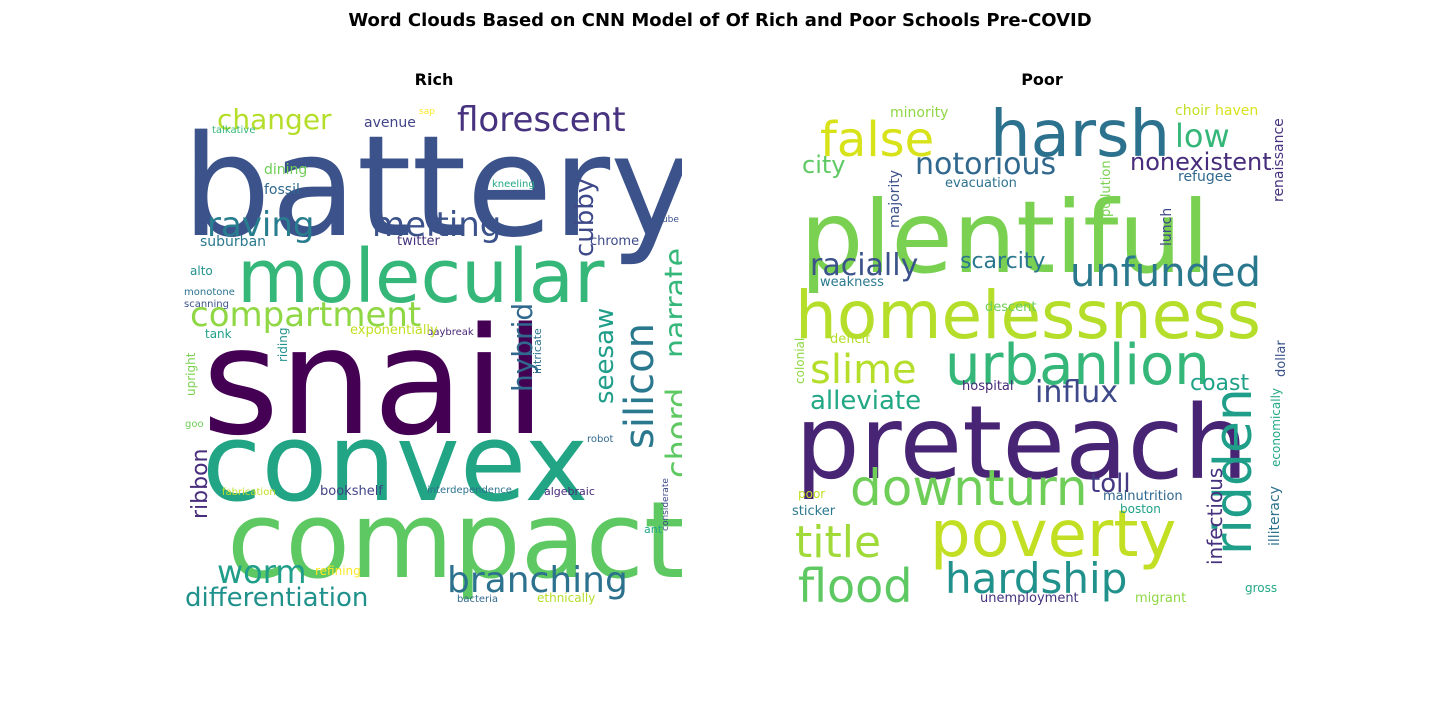 The width and height of the screenshot is (1440, 720). What do you see at coordinates (249, 492) in the screenshot?
I see `cloud-word: fabrication` at bounding box center [249, 492].